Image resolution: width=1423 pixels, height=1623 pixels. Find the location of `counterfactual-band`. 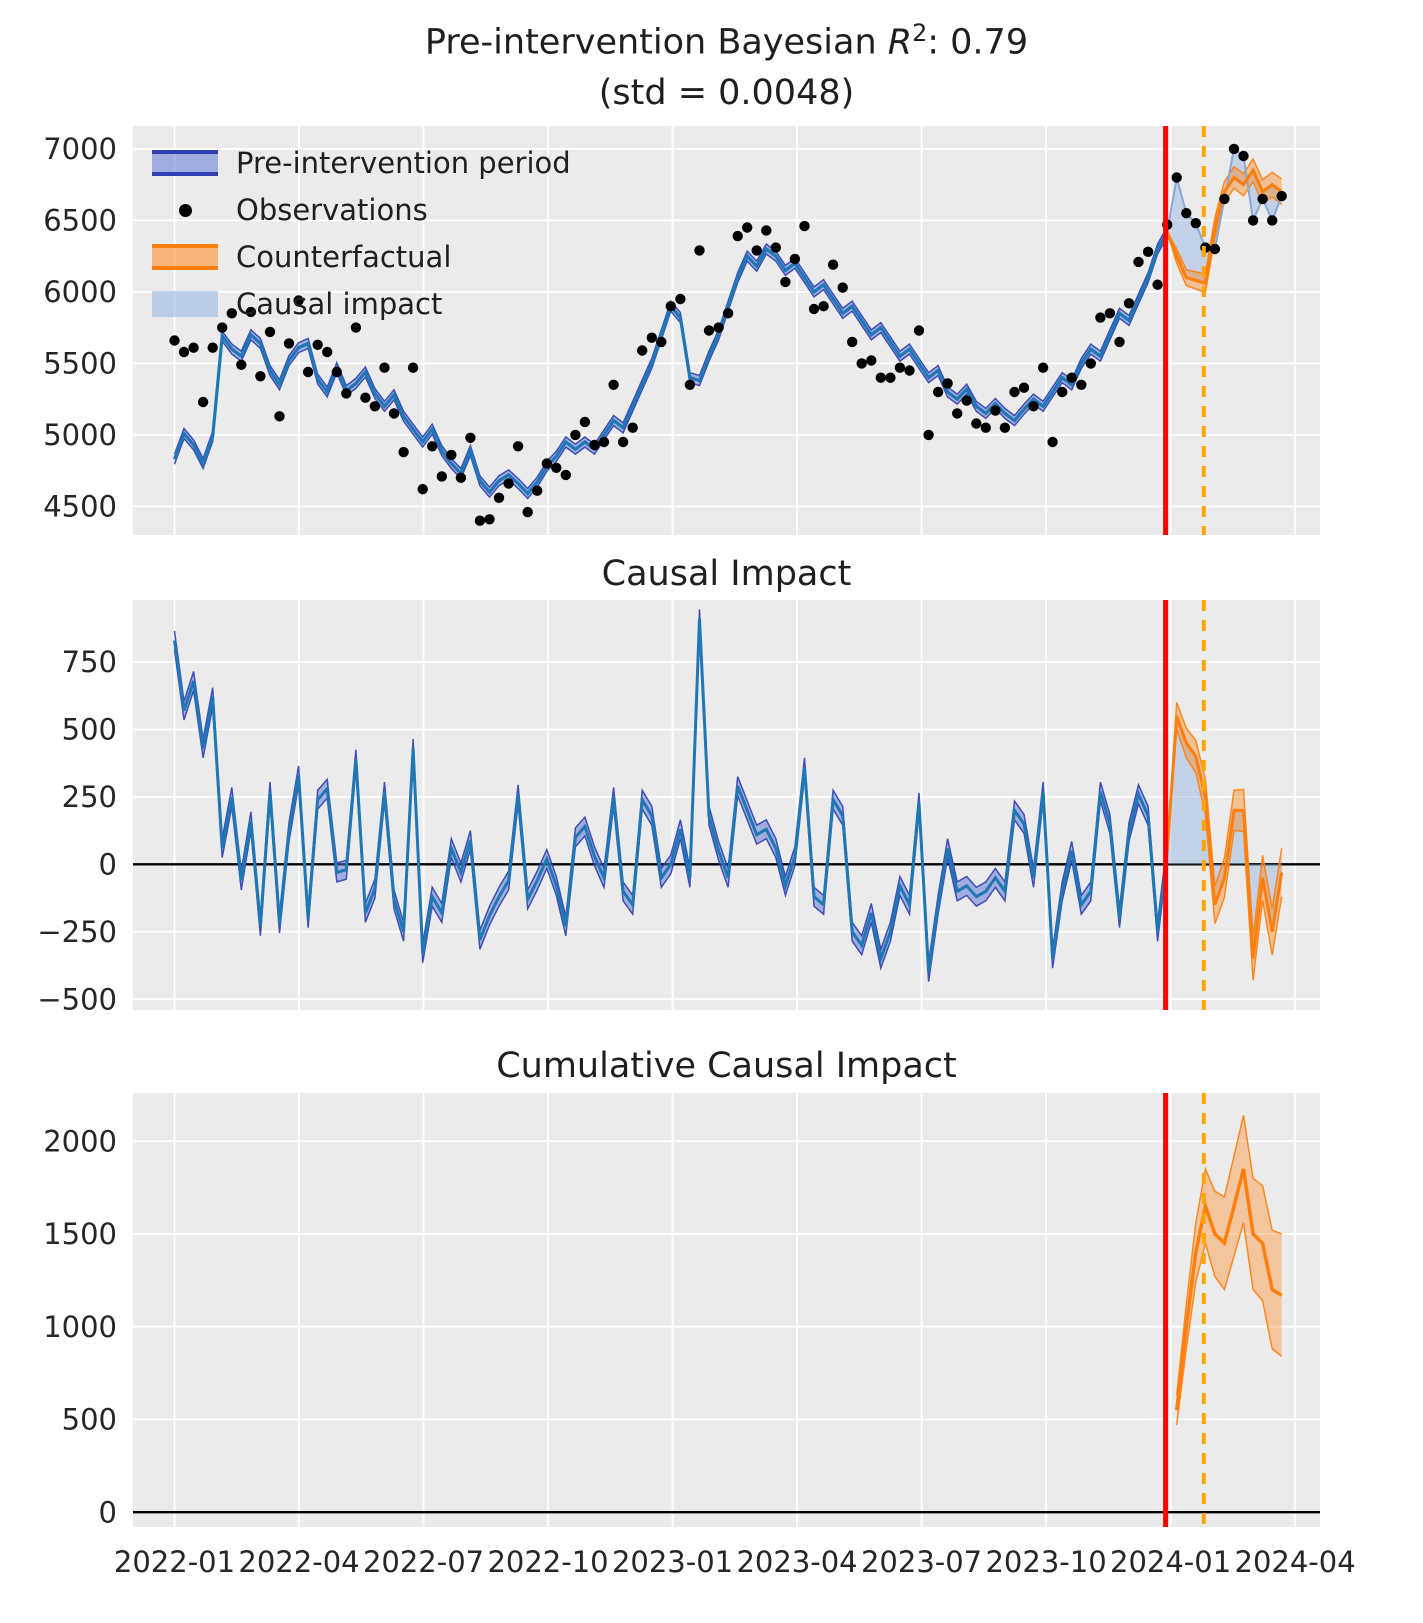

counterfactual-band is located at coordinates (1224, 225).